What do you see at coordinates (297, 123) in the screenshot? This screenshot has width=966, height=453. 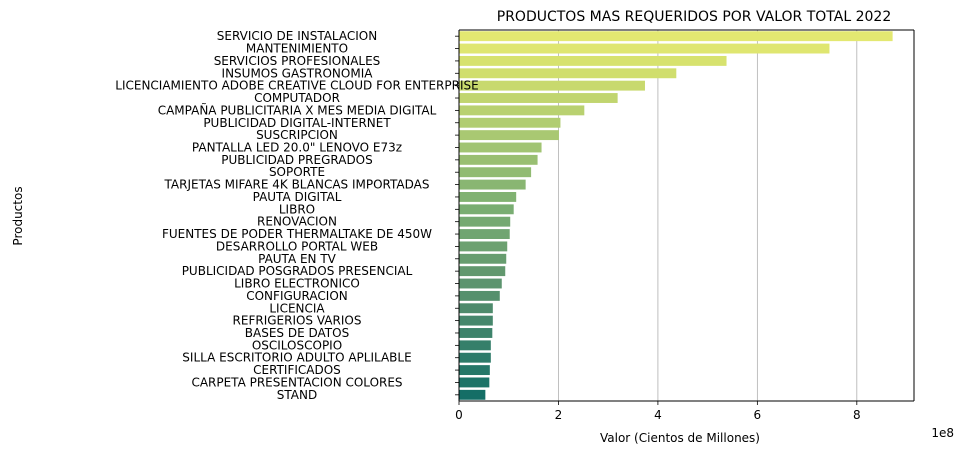 I see `y-tick-label: PUBLICIDAD DIGITAL-INTERNET` at bounding box center [297, 123].